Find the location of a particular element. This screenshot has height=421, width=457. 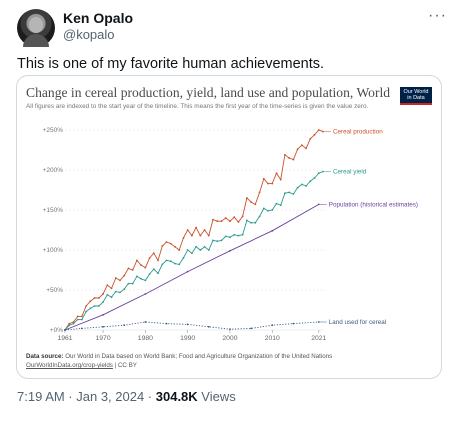

owid-logo: Our World in Data is located at coordinates (416, 96).